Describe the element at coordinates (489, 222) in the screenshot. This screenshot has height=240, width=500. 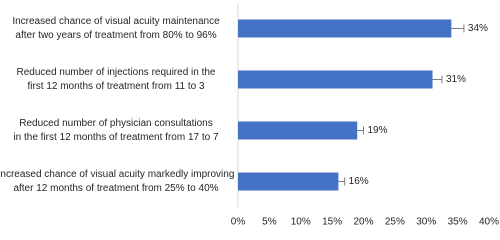
I see `x-tick-label: 40%` at that location.